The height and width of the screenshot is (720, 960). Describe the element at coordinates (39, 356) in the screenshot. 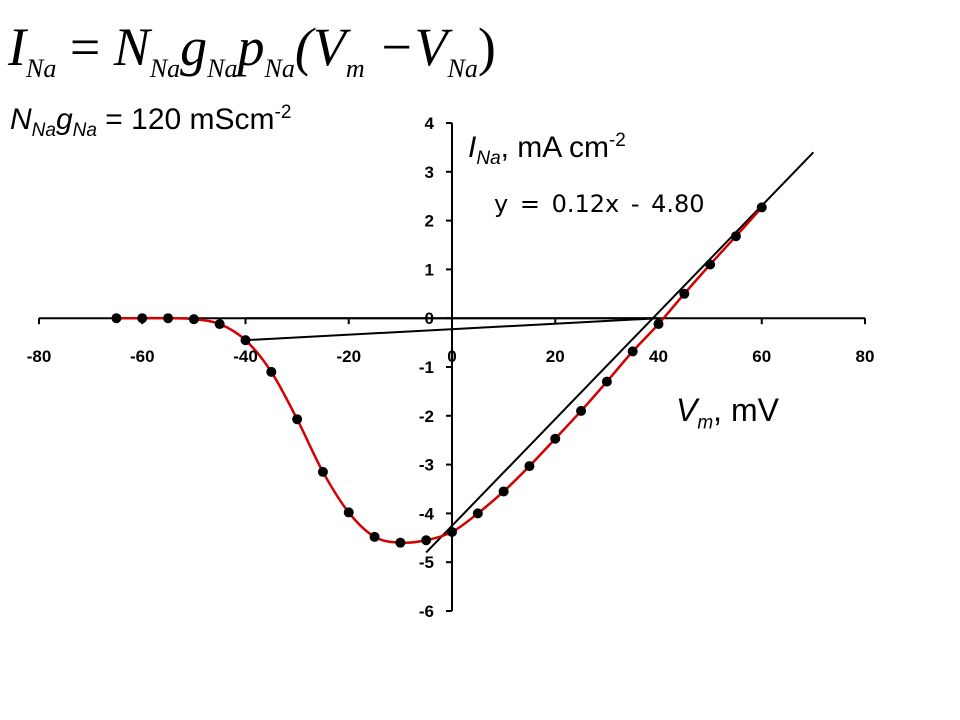

I see `x-tick-label: -80` at that location.